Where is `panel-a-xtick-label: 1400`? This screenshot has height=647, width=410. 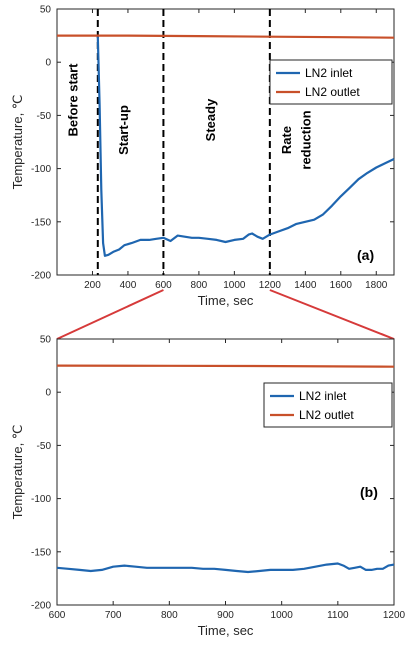 panel-a-xtick-label: 1400 is located at coordinates (305, 285).